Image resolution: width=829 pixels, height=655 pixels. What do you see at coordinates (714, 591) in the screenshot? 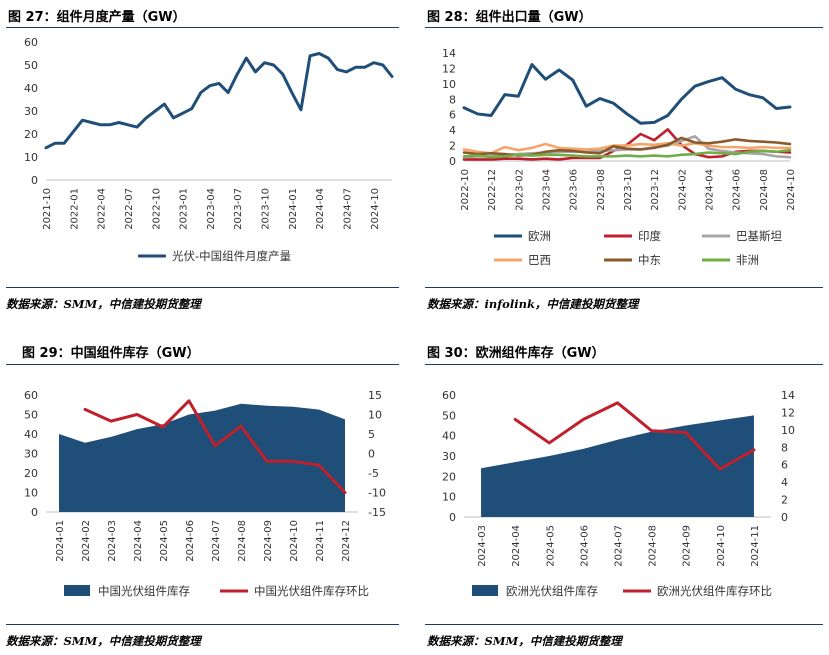
I see `legend-label: 欧洲光伏组件库存环比` at bounding box center [714, 591].